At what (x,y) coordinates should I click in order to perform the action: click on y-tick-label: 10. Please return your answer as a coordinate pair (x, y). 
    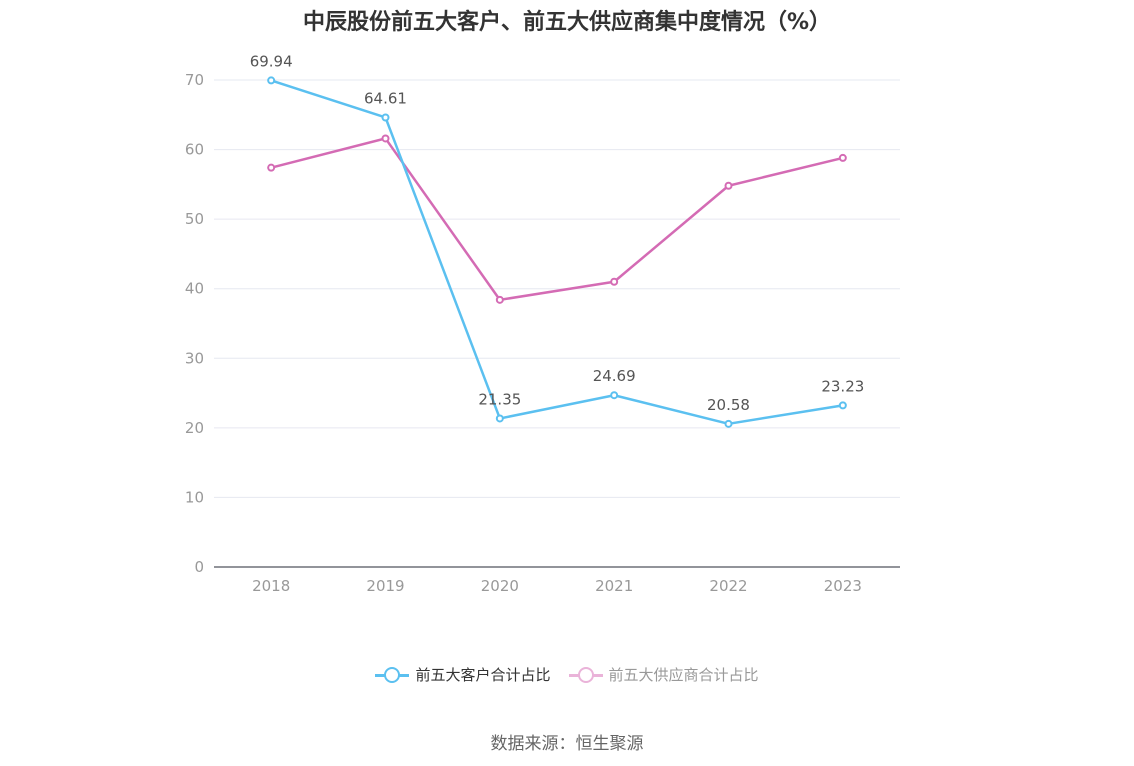
    Looking at the image, I should click on (194, 497).